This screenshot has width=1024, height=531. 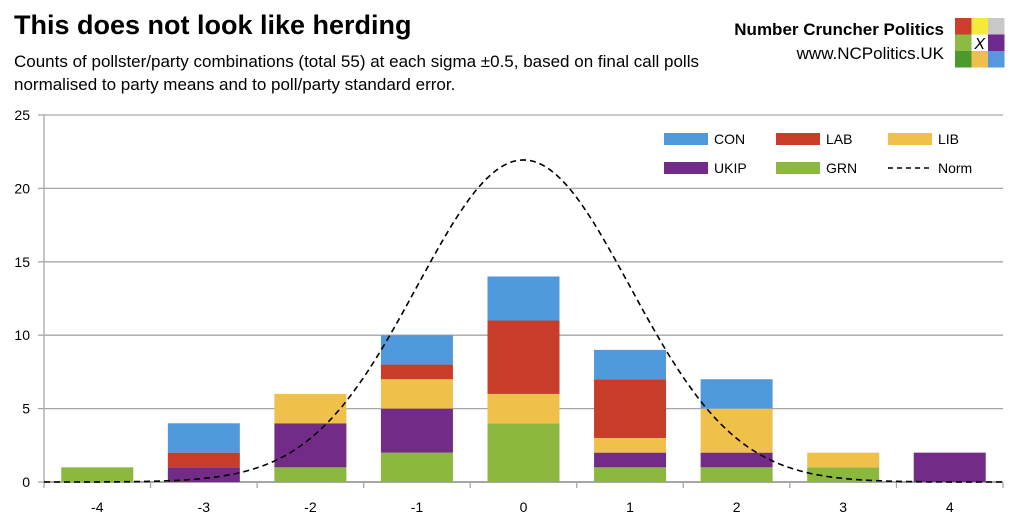 I want to click on y-tick-label: 0, so click(x=26, y=482).